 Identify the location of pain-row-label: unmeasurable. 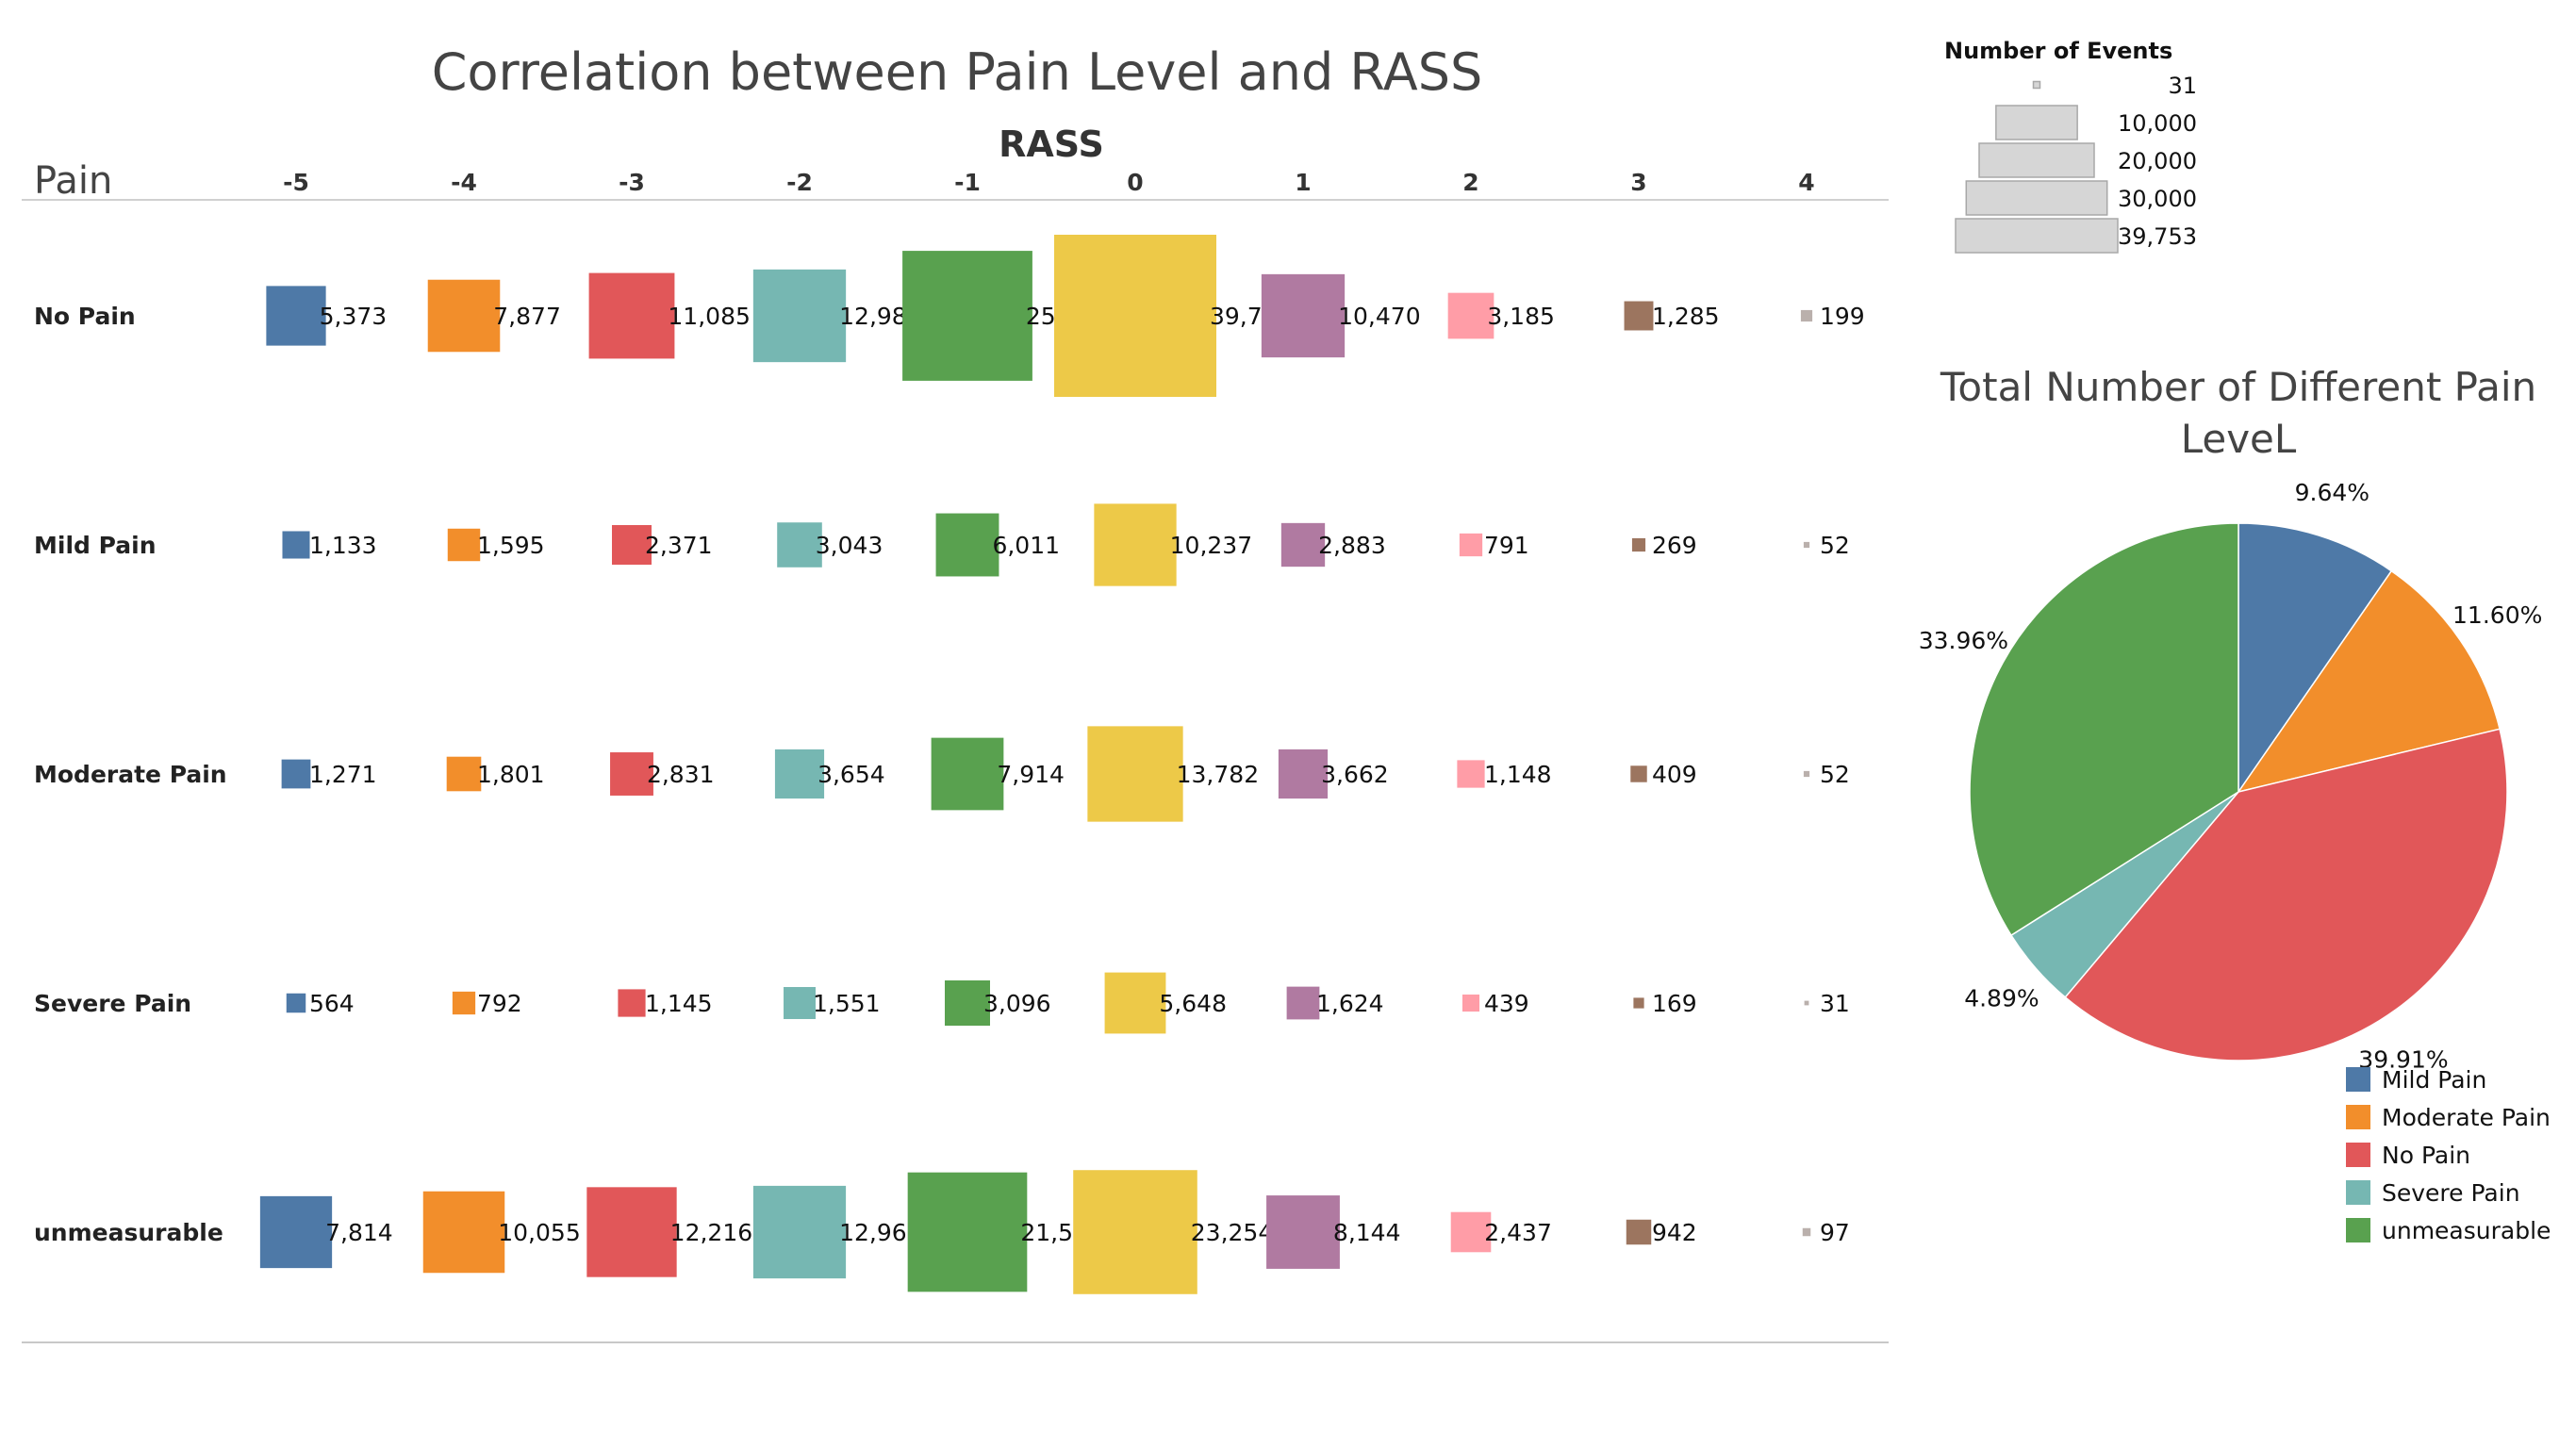
(128, 1232).